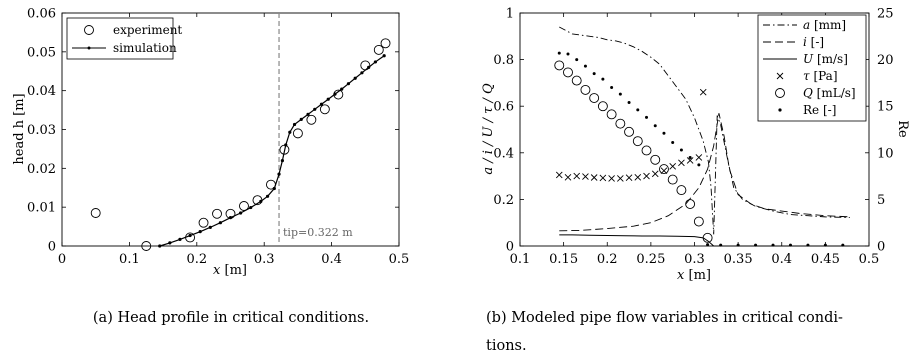  I want to click on panel-a-legend: experiment simulation, so click(124, 38).